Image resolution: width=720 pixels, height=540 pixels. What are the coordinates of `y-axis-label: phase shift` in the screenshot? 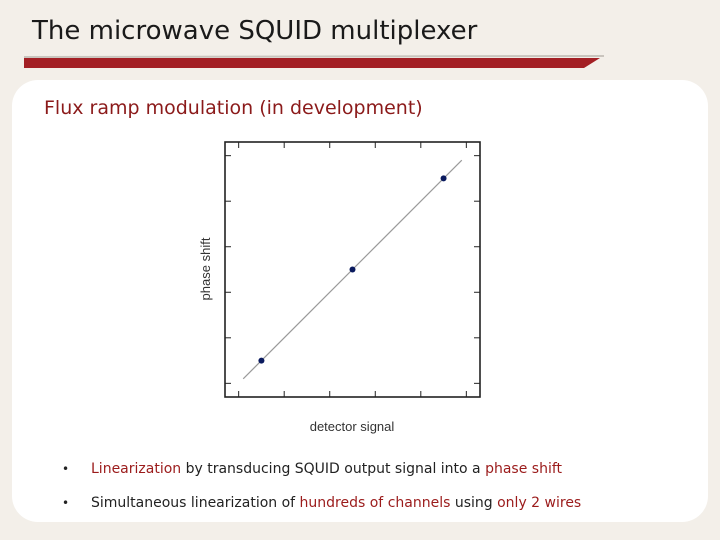 It's located at (205, 268).